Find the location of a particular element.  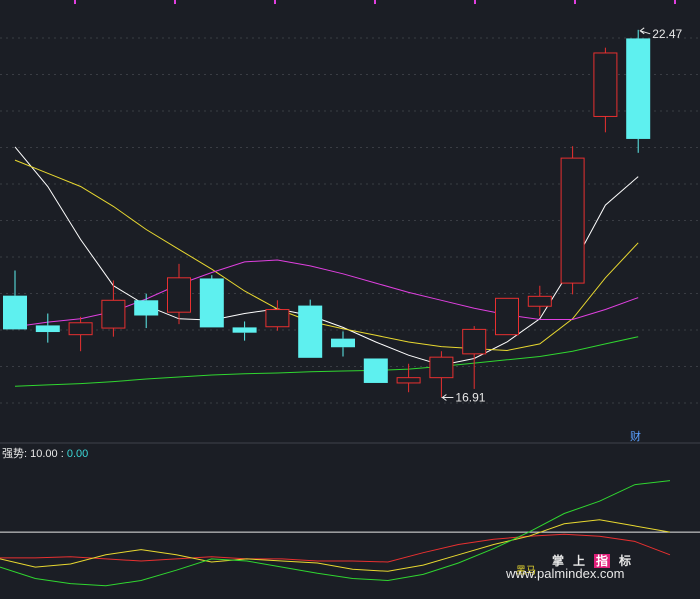

watermark-logo: 掌上指标 is located at coordinates (596, 560).